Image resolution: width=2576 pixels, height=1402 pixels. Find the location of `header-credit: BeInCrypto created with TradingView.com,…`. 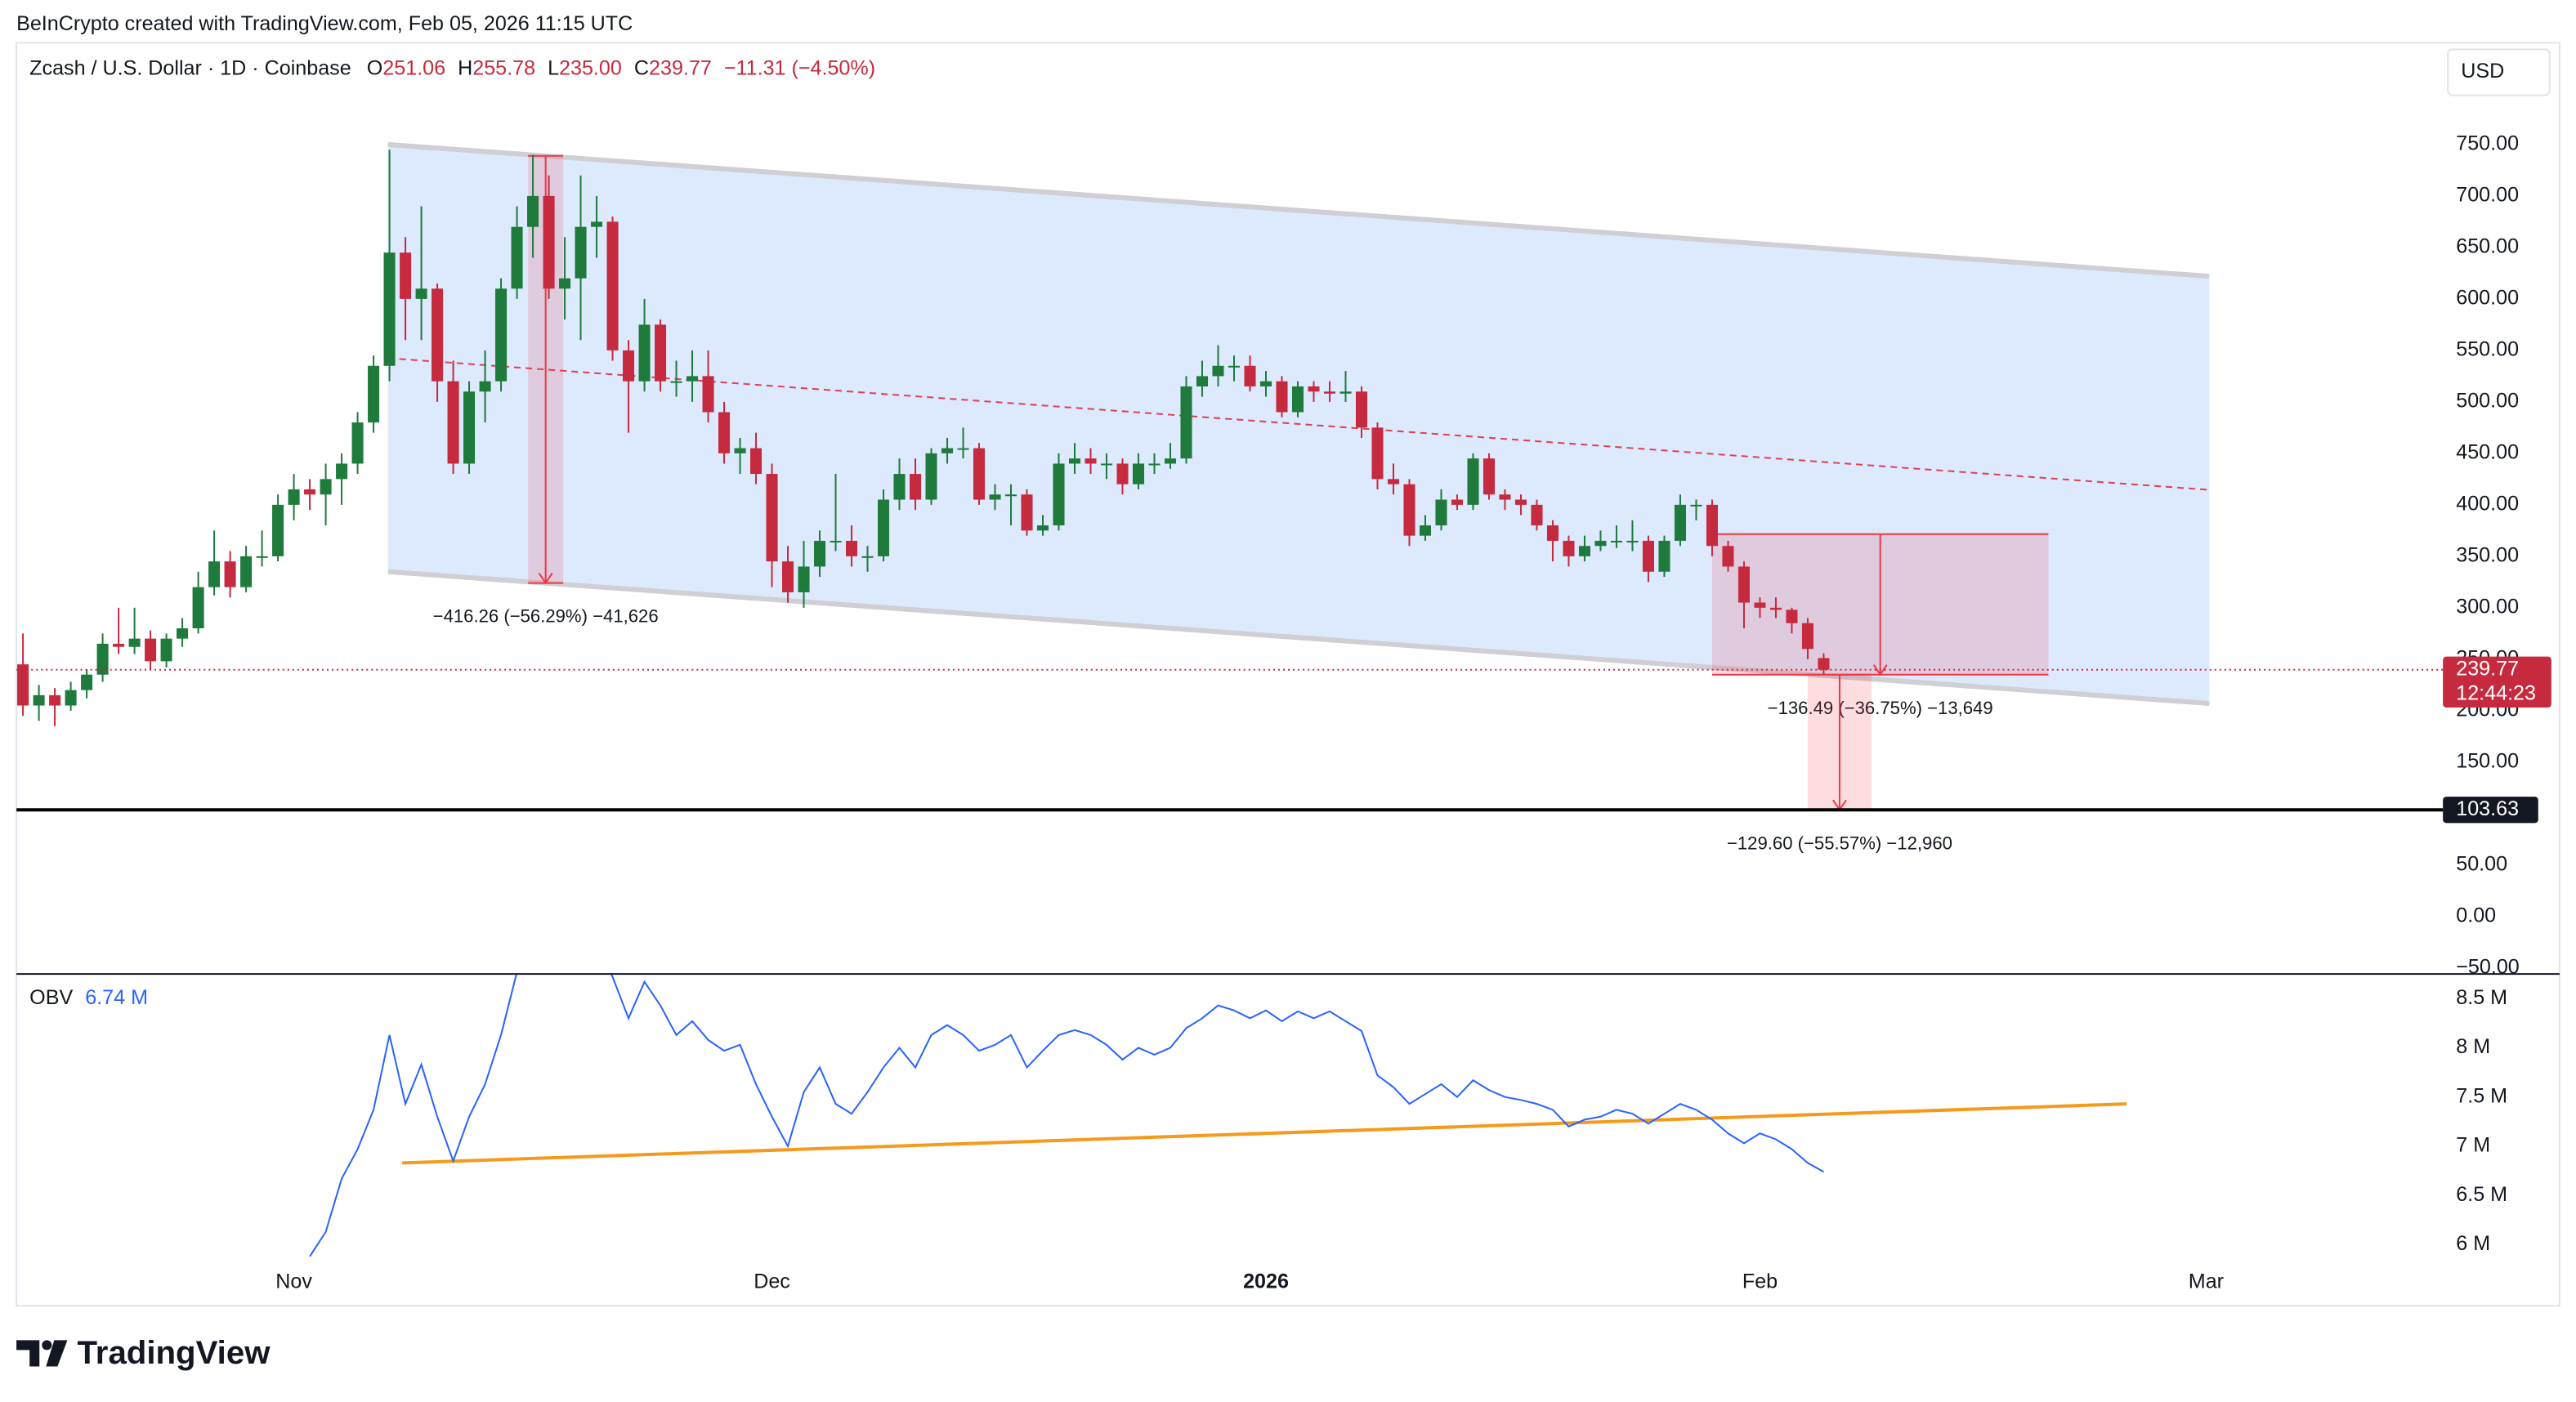

header-credit: BeInCrypto created with TradingView.com,… is located at coordinates (324, 23).